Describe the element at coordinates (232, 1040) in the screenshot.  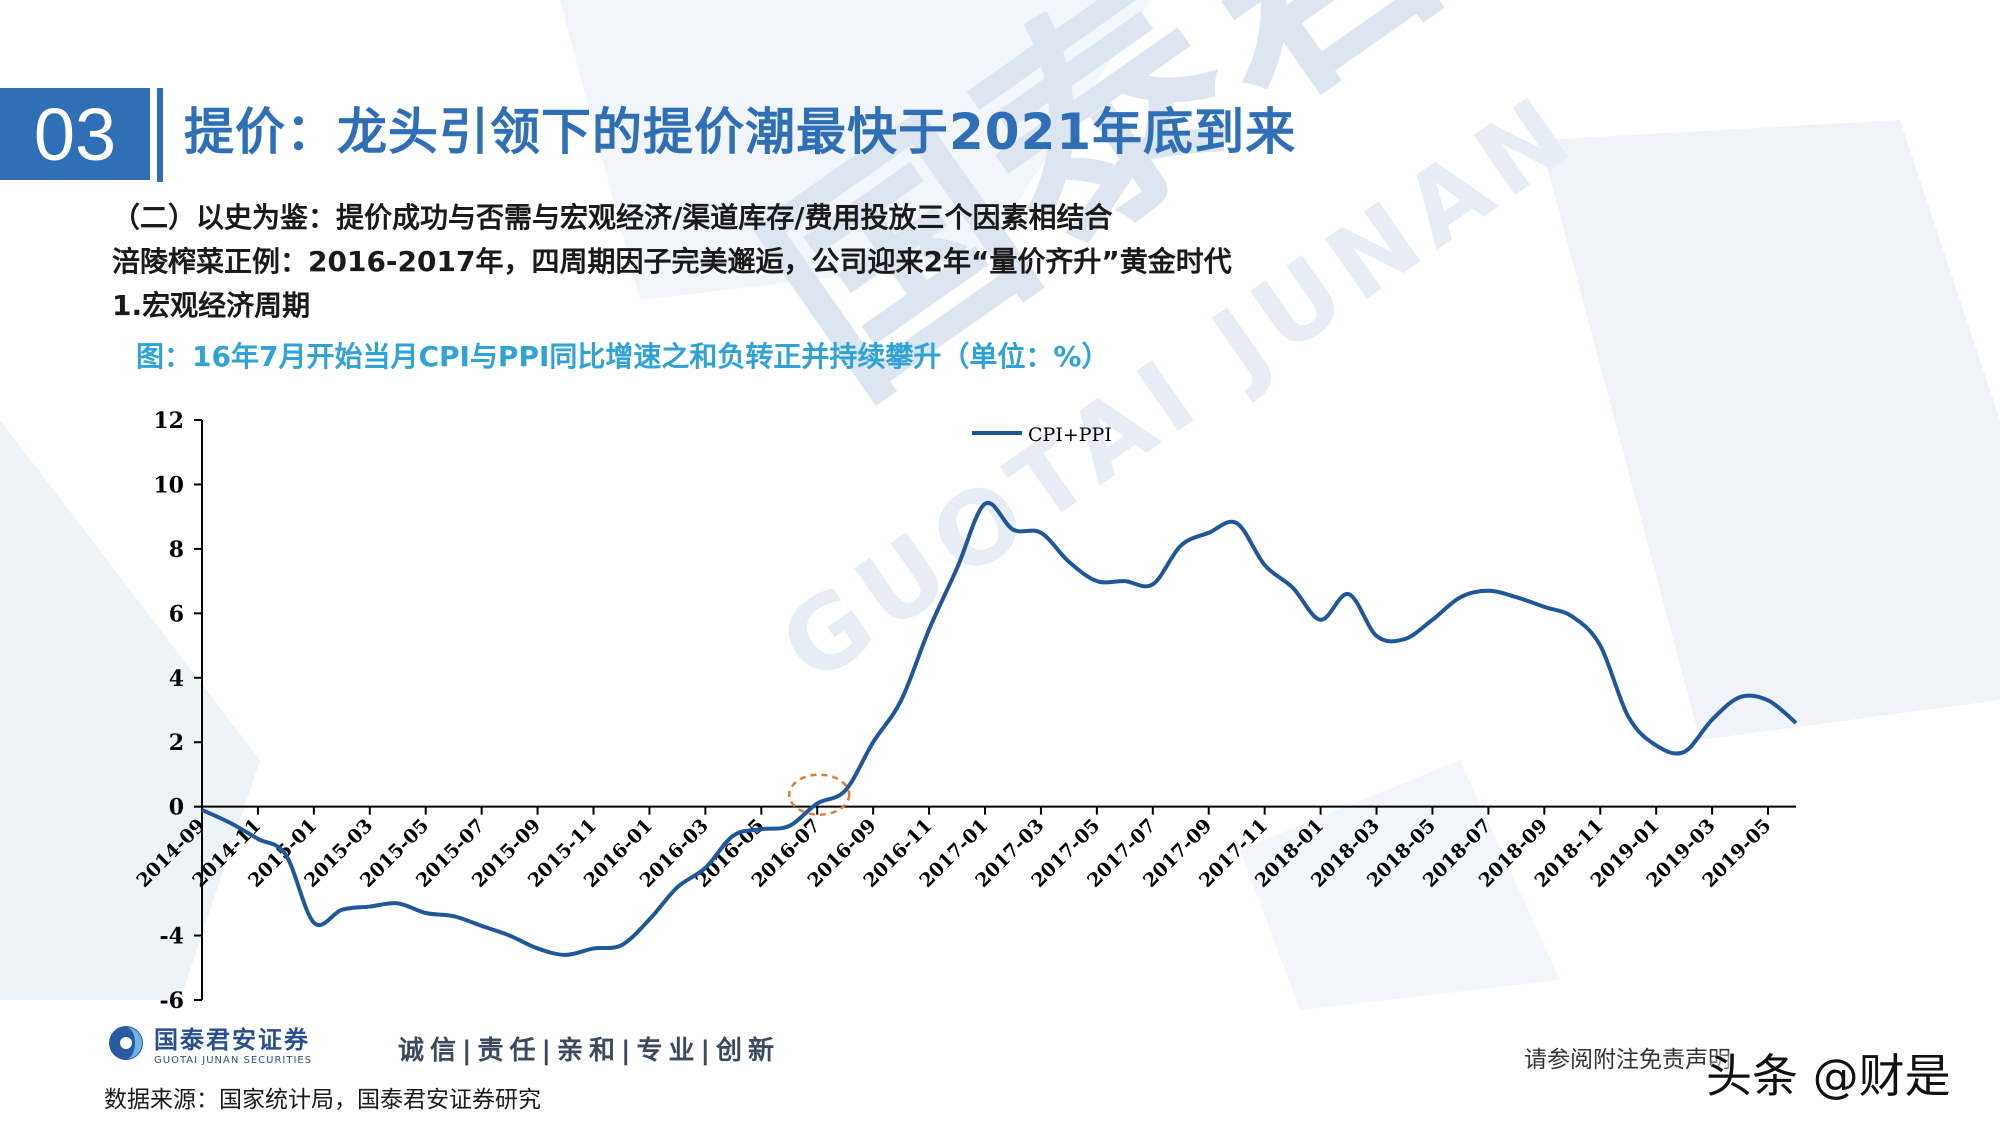
I see `logo-name: 国泰君安证券` at that location.